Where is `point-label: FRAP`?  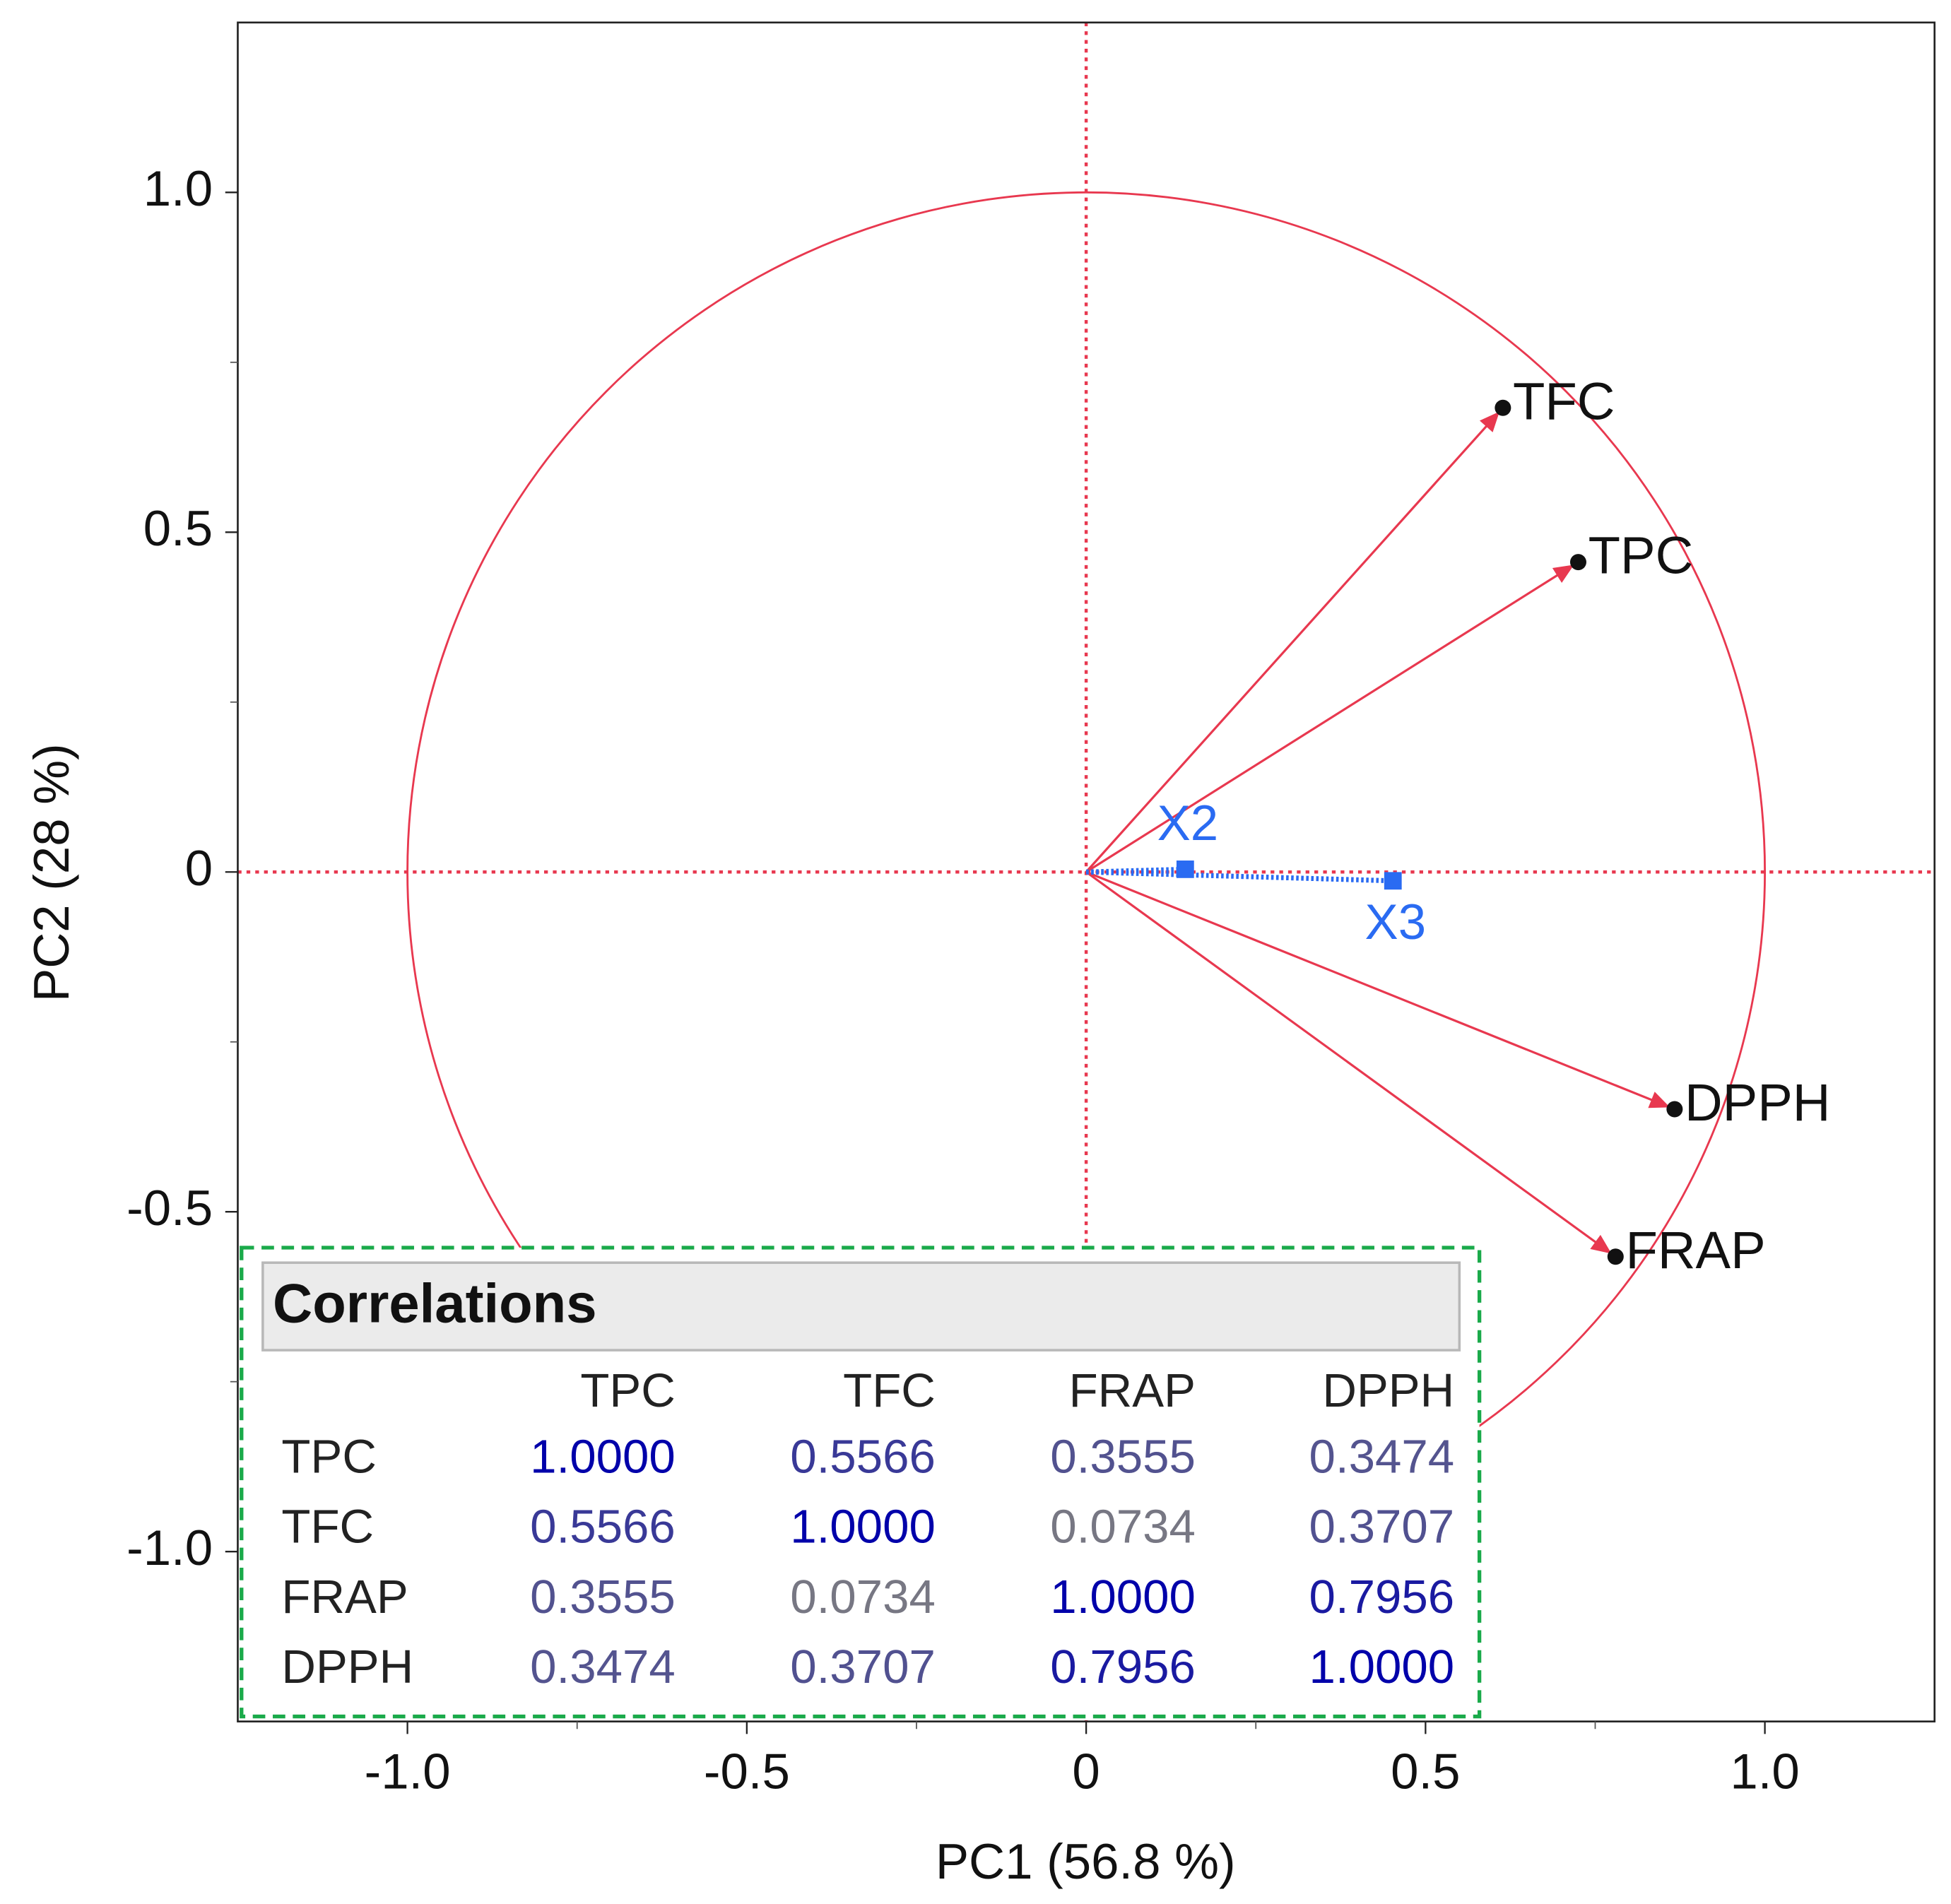
point-label: FRAP is located at coordinates (1695, 1250).